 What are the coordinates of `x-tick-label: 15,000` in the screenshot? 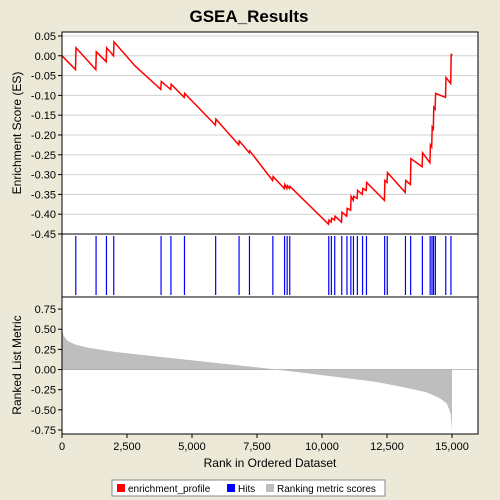 It's located at (452, 447).